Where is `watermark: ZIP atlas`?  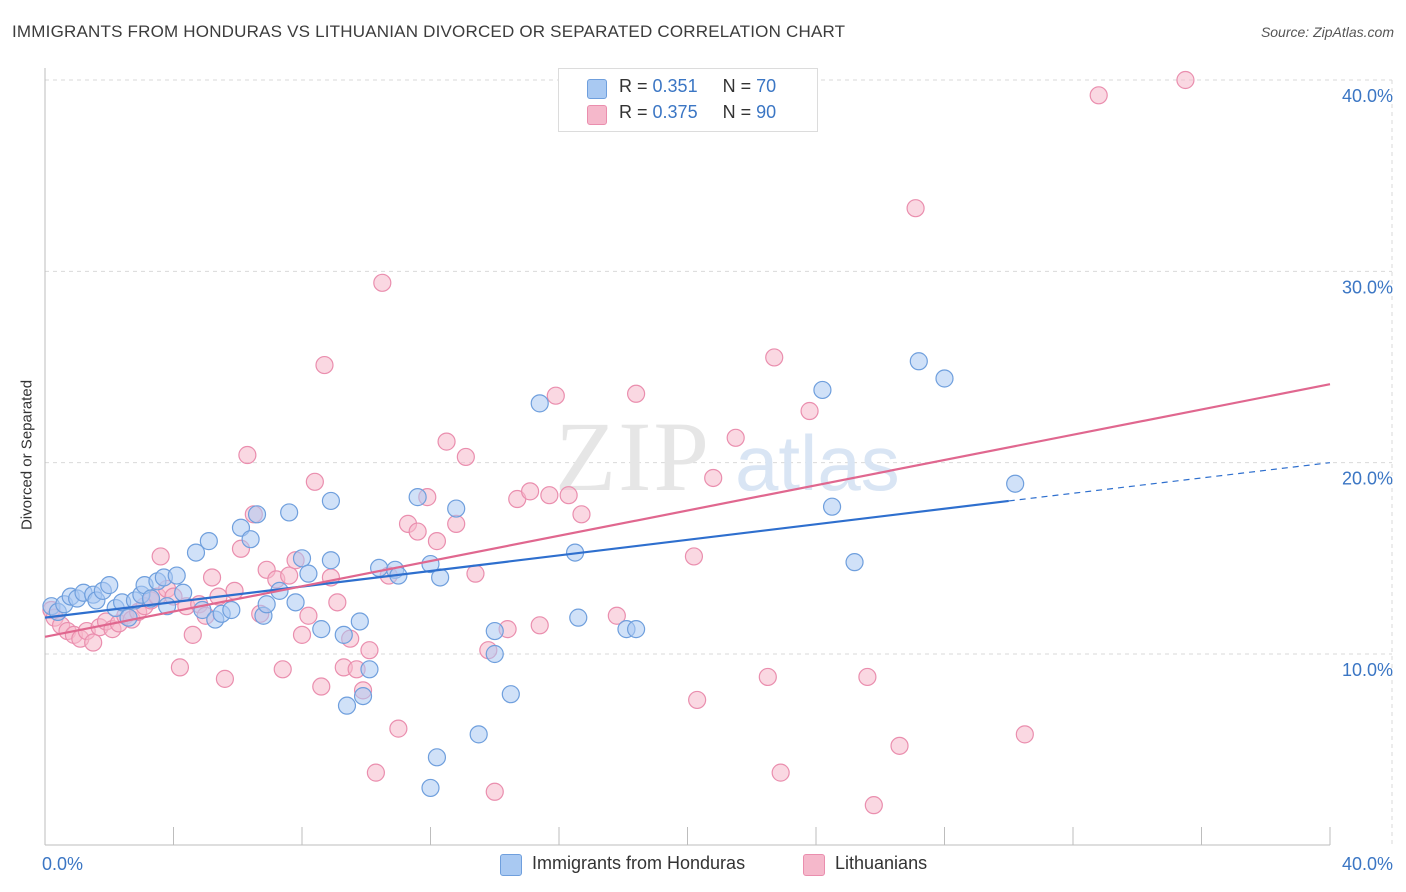 watermark: ZIP atlas is located at coordinates (727, 456).